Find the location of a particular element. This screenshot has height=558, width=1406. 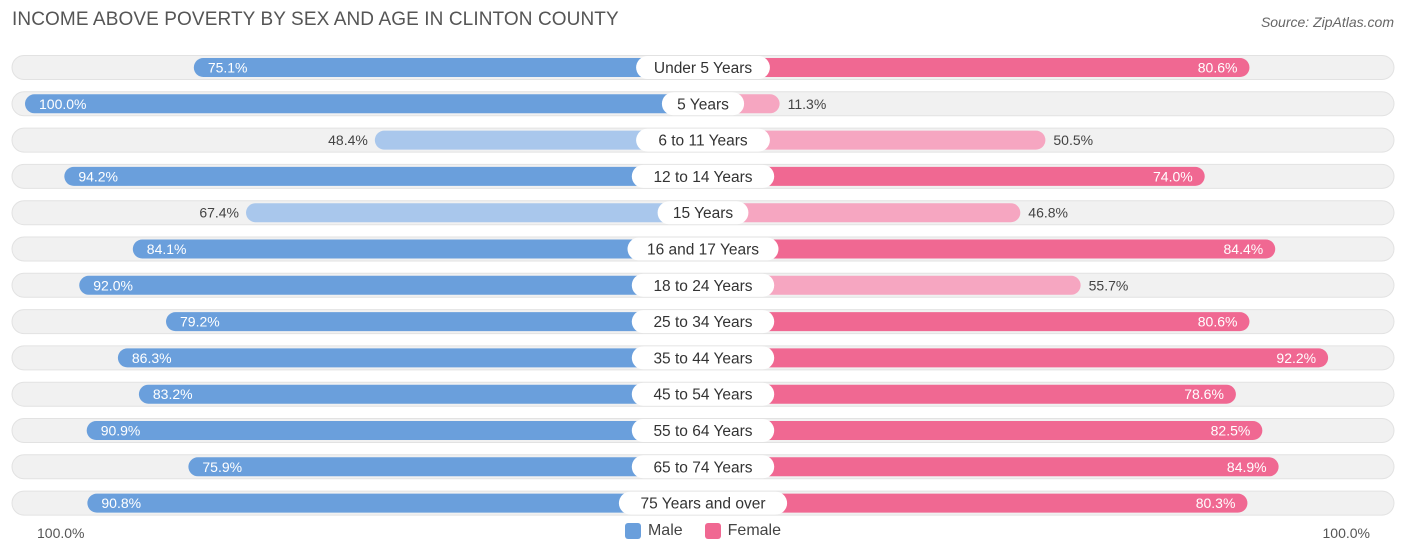

male-value-label: 90.8% is located at coordinates (121, 503).